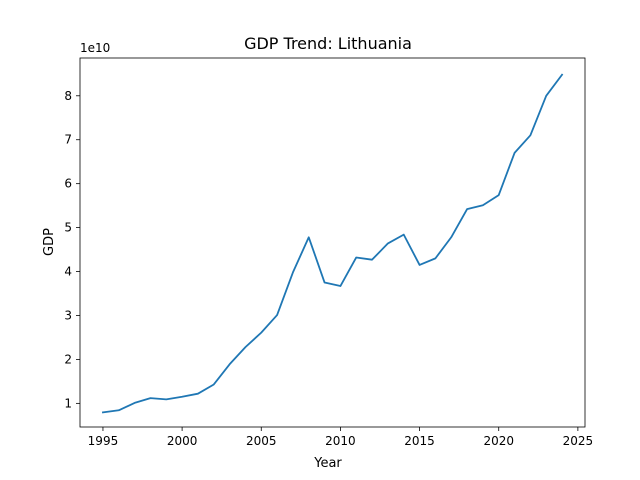  I want to click on x-tick-label: 2025, so click(578, 441).